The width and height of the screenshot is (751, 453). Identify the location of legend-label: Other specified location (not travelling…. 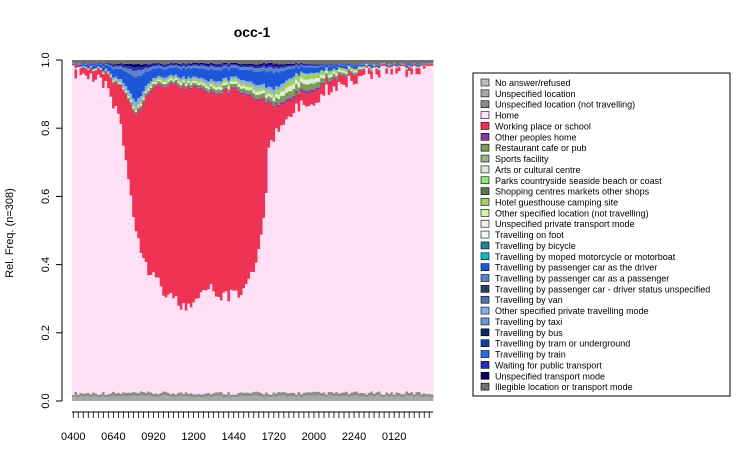
(572, 213).